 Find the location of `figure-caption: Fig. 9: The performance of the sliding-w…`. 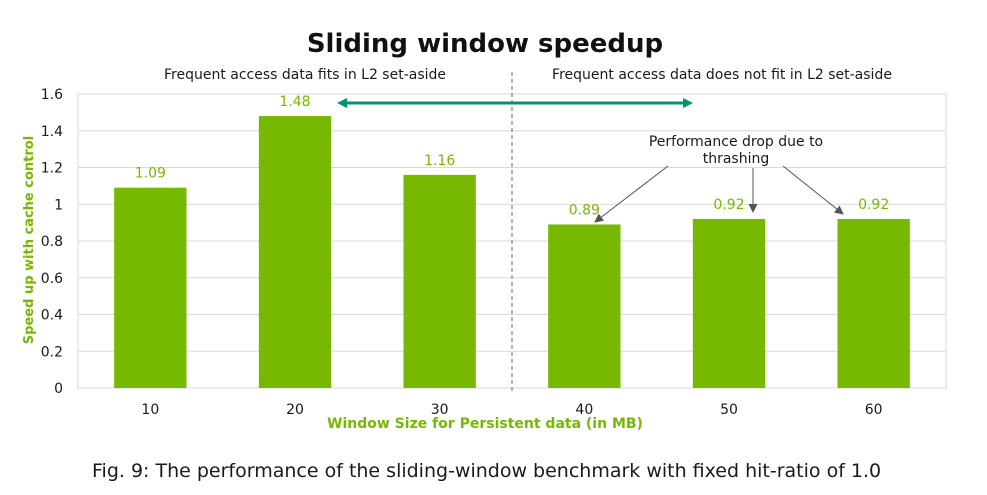

figure-caption: Fig. 9: The performance of the sliding-w… is located at coordinates (487, 471).